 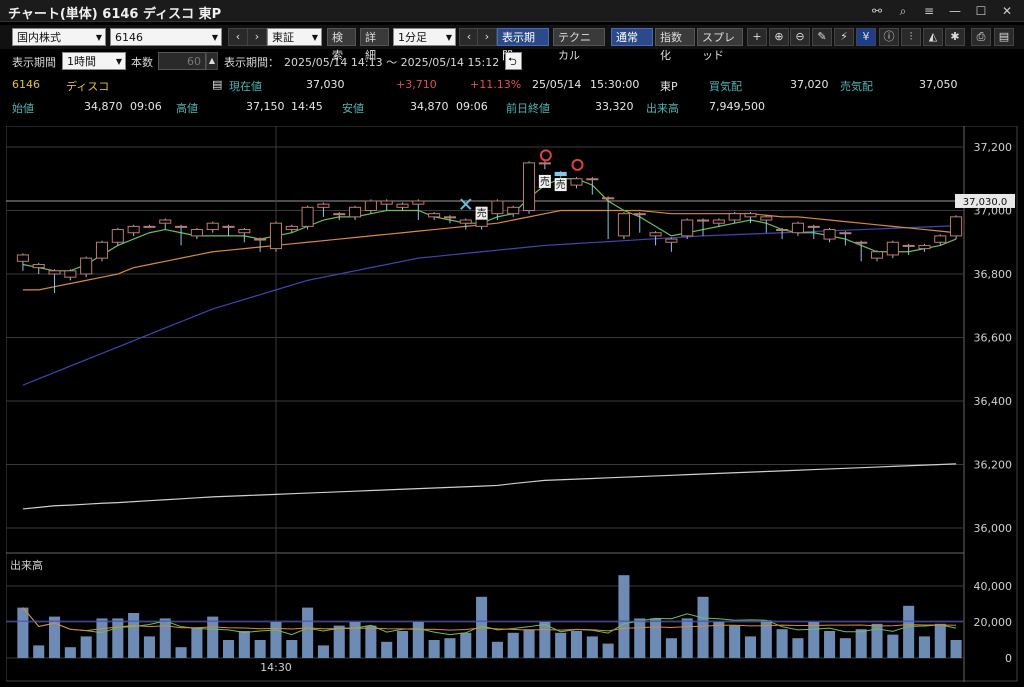 I want to click on draw-icon: ✎, so click(x=822, y=37).